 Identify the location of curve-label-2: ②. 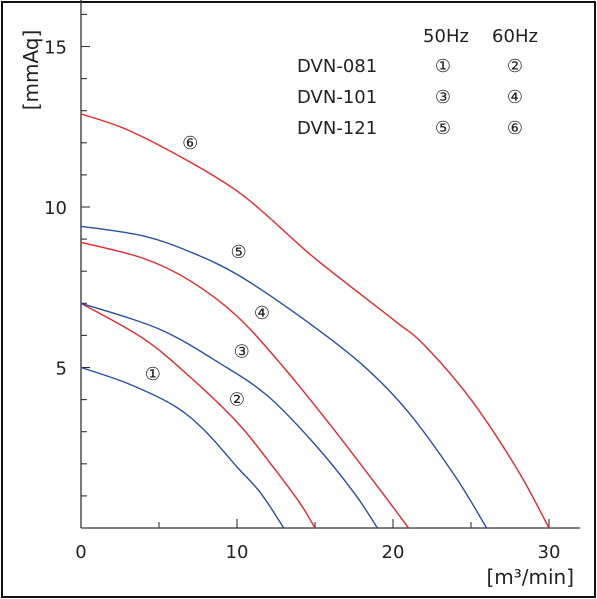
(237, 400).